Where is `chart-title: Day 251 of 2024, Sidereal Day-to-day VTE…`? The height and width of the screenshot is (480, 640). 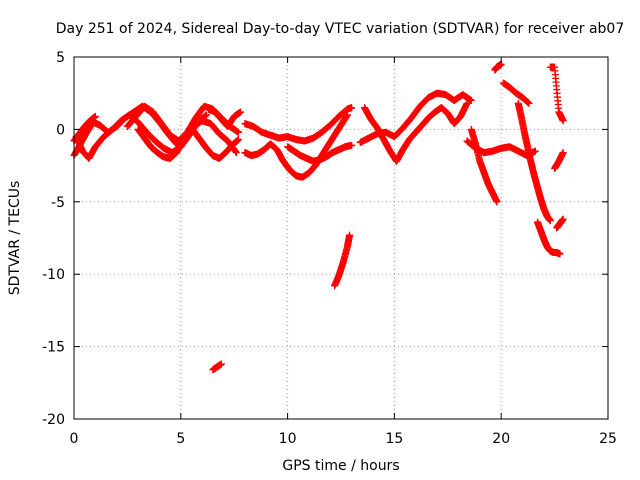
chart-title: Day 251 of 2024, Sidereal Day-to-day VTE… is located at coordinates (340, 29).